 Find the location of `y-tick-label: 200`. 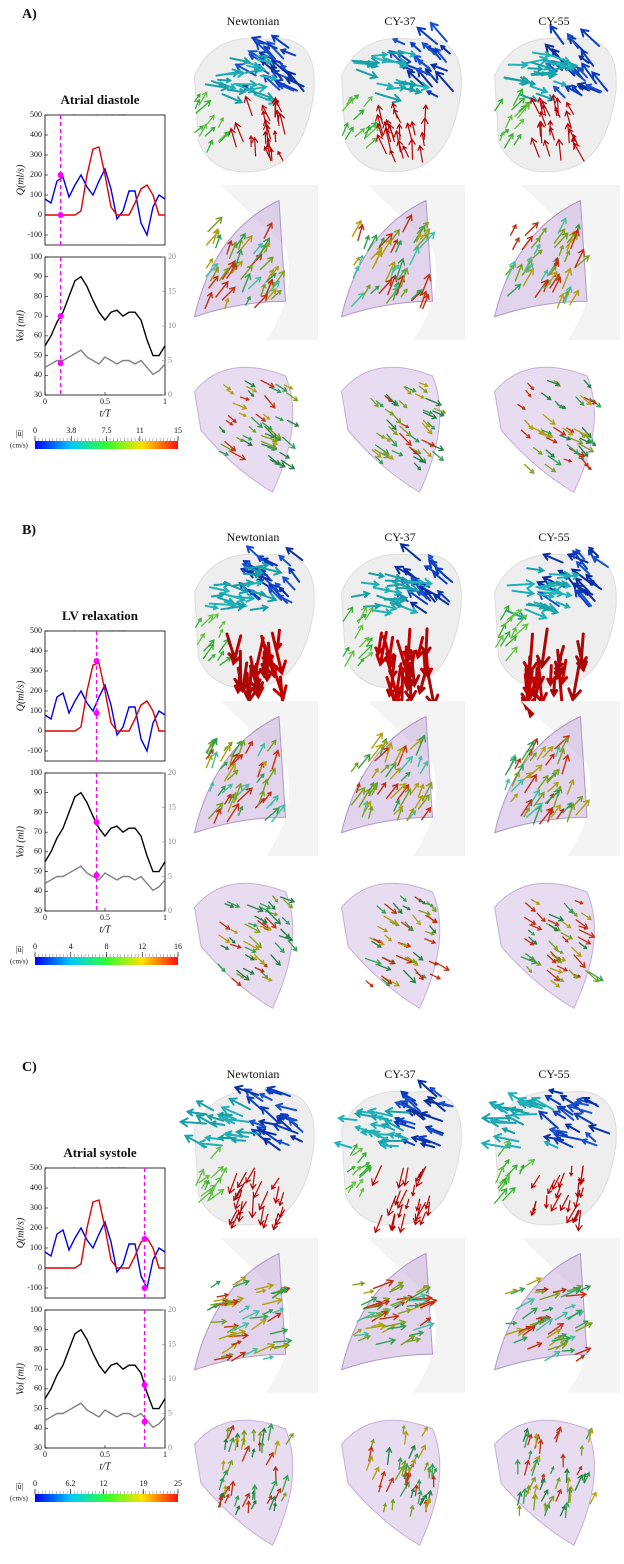

y-tick-label: 200 is located at coordinates (36, 690).